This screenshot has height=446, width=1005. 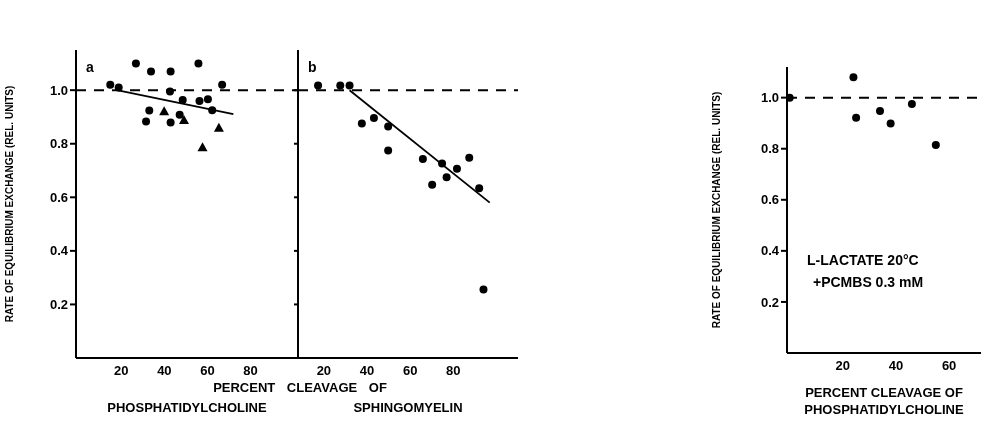 I want to click on annotation: L-LACTATE 20°C, so click(x=863, y=260).